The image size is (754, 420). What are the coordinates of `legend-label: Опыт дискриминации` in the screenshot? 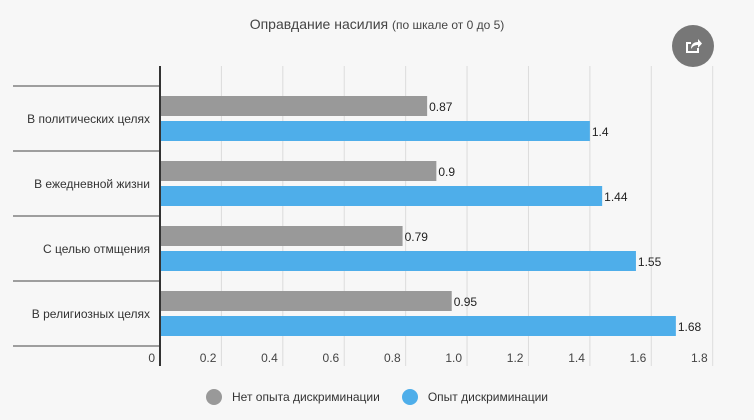 It's located at (487, 397).